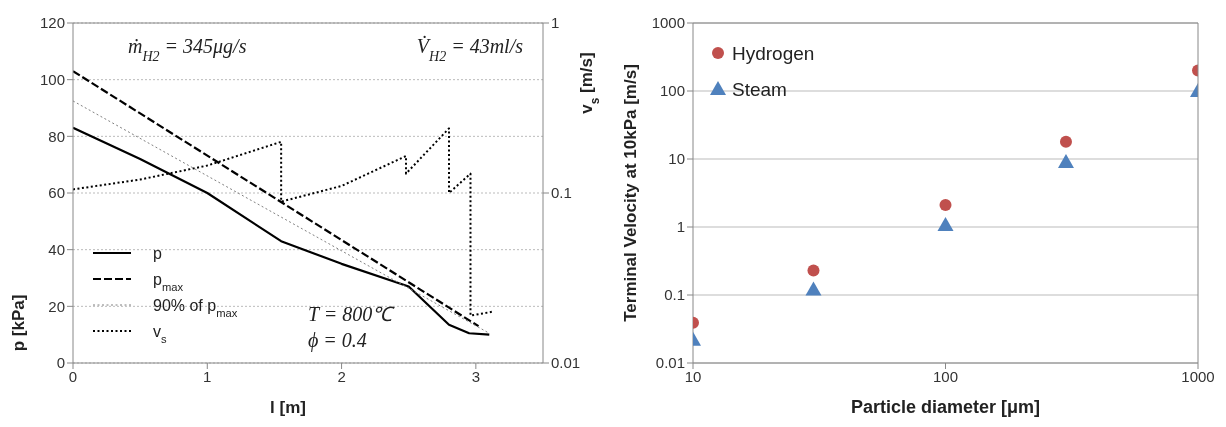 The width and height of the screenshot is (1226, 427). Describe the element at coordinates (676, 159) in the screenshot. I see `y-tick-label: 10` at that location.